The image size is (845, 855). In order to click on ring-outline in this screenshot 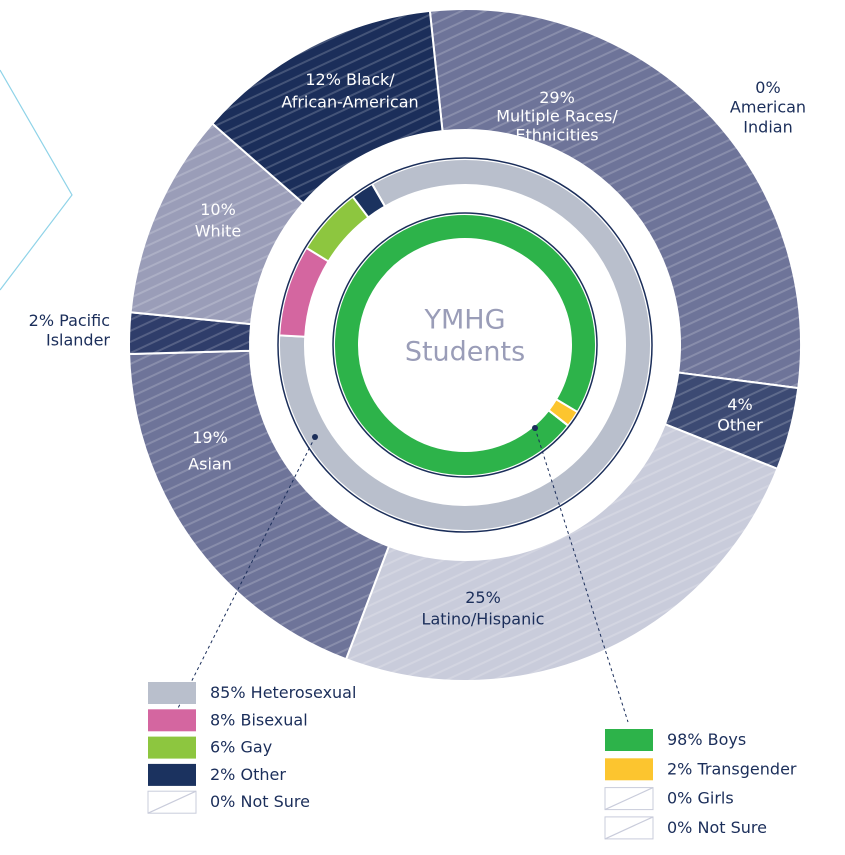, I will do `click(465, 345)`.